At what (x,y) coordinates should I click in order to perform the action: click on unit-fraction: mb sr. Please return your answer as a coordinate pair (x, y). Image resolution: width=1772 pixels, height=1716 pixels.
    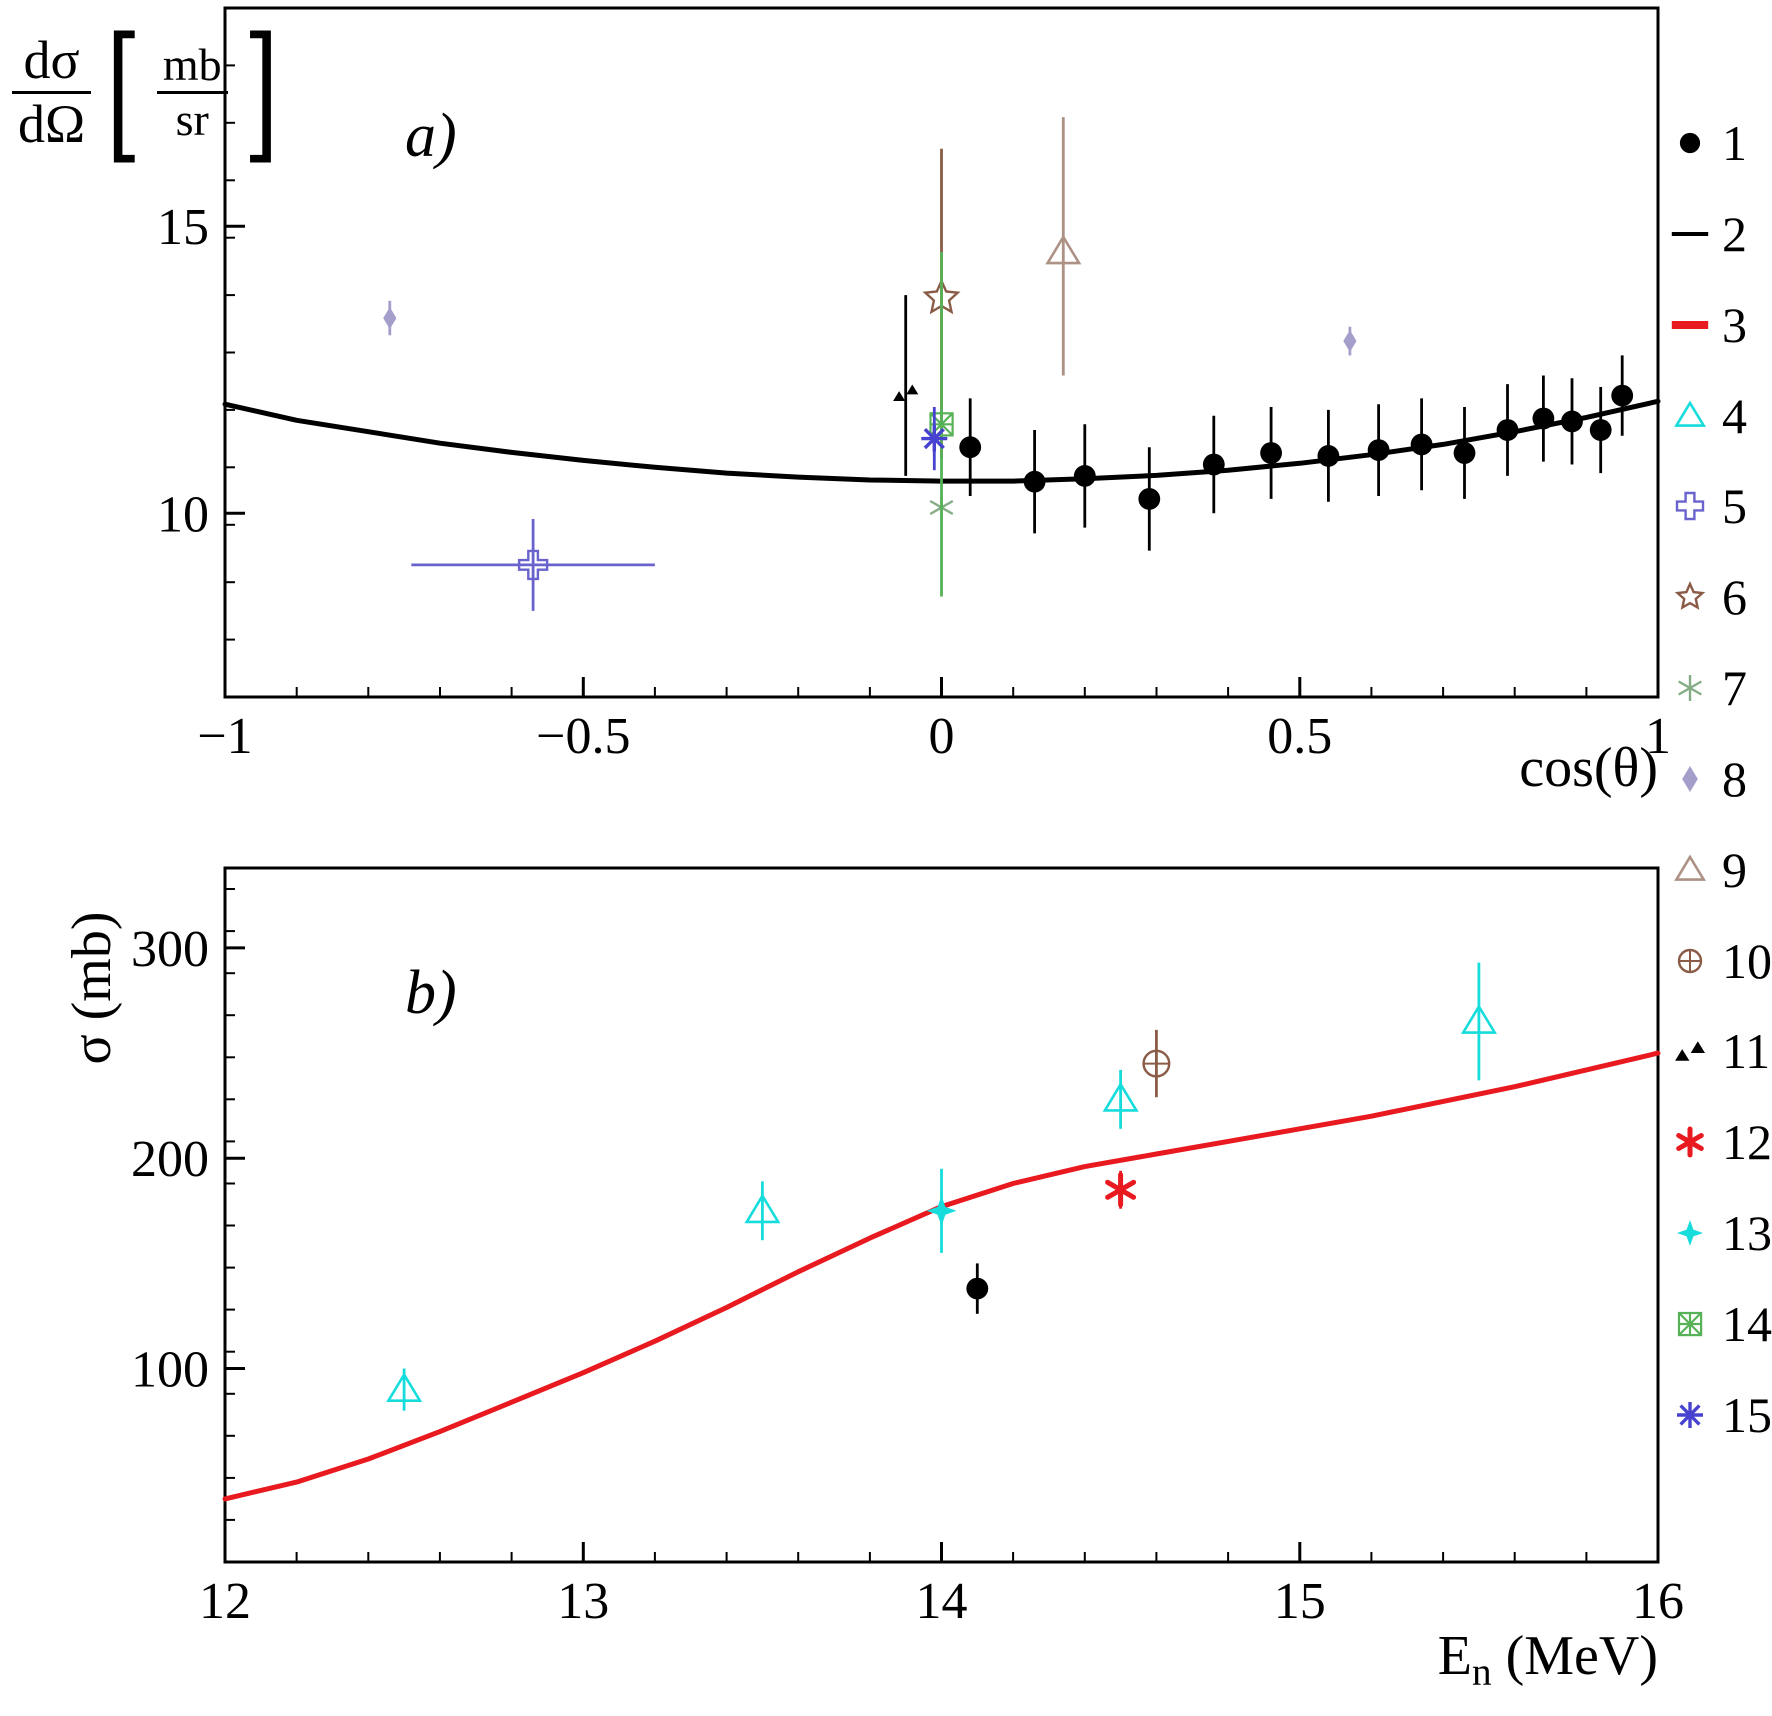
    Looking at the image, I should click on (192, 92).